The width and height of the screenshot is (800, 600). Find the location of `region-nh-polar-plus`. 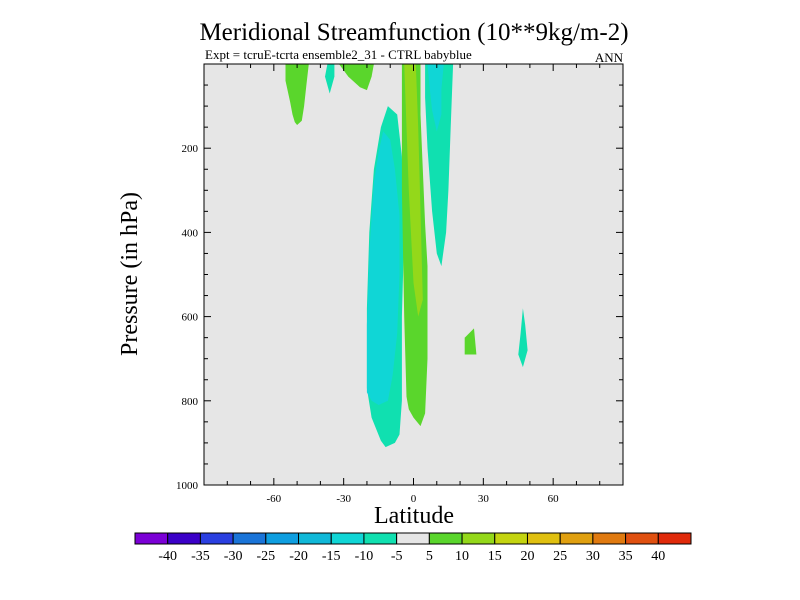

region-nh-polar-plus is located at coordinates (297, 94).